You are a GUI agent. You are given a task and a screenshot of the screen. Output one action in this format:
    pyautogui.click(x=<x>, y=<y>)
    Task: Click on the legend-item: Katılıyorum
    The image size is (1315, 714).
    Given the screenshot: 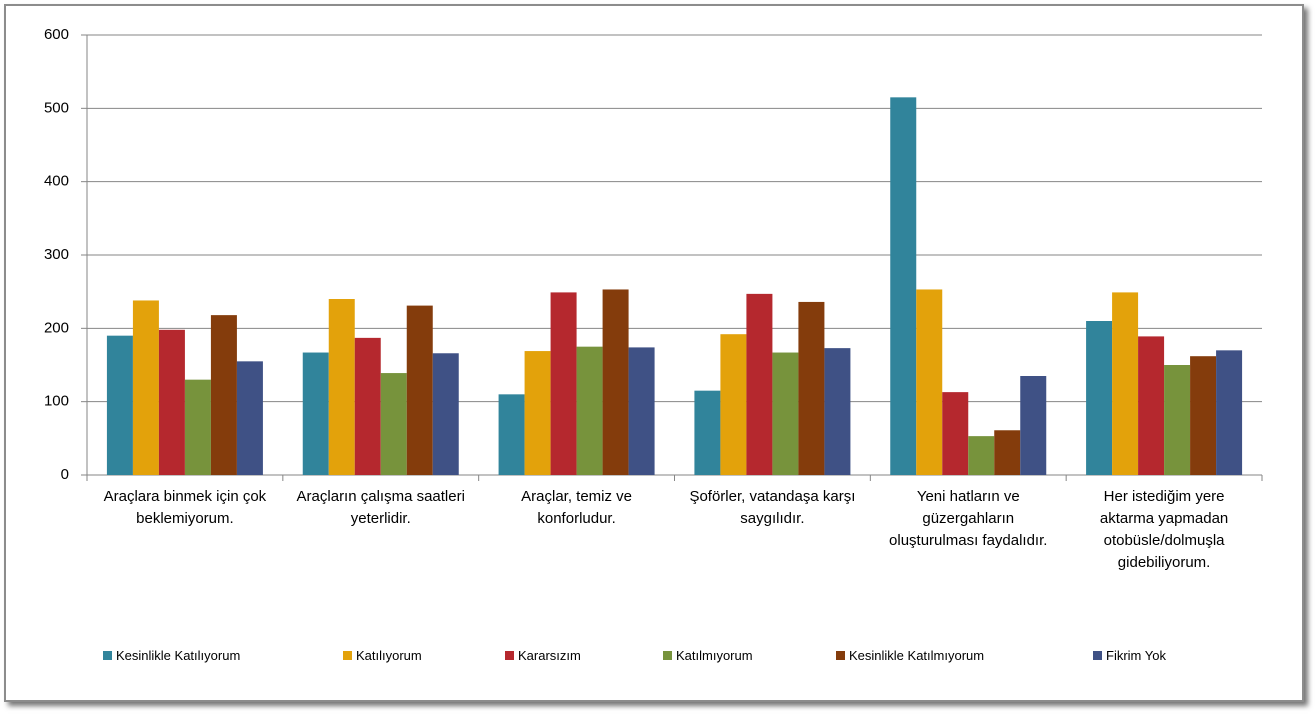 What is the action you would take?
    pyautogui.click(x=382, y=655)
    